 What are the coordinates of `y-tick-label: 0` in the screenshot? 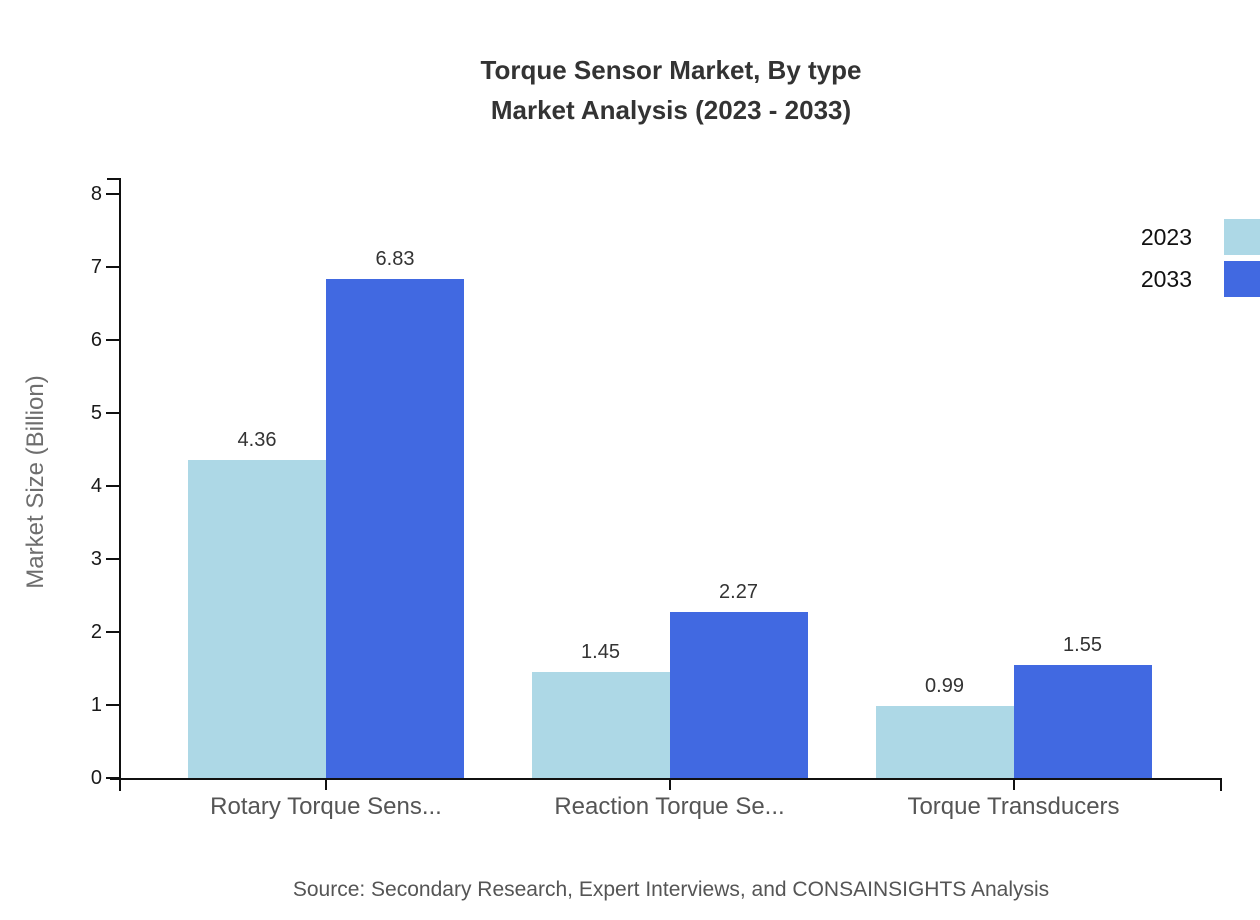 It's located at (96, 778).